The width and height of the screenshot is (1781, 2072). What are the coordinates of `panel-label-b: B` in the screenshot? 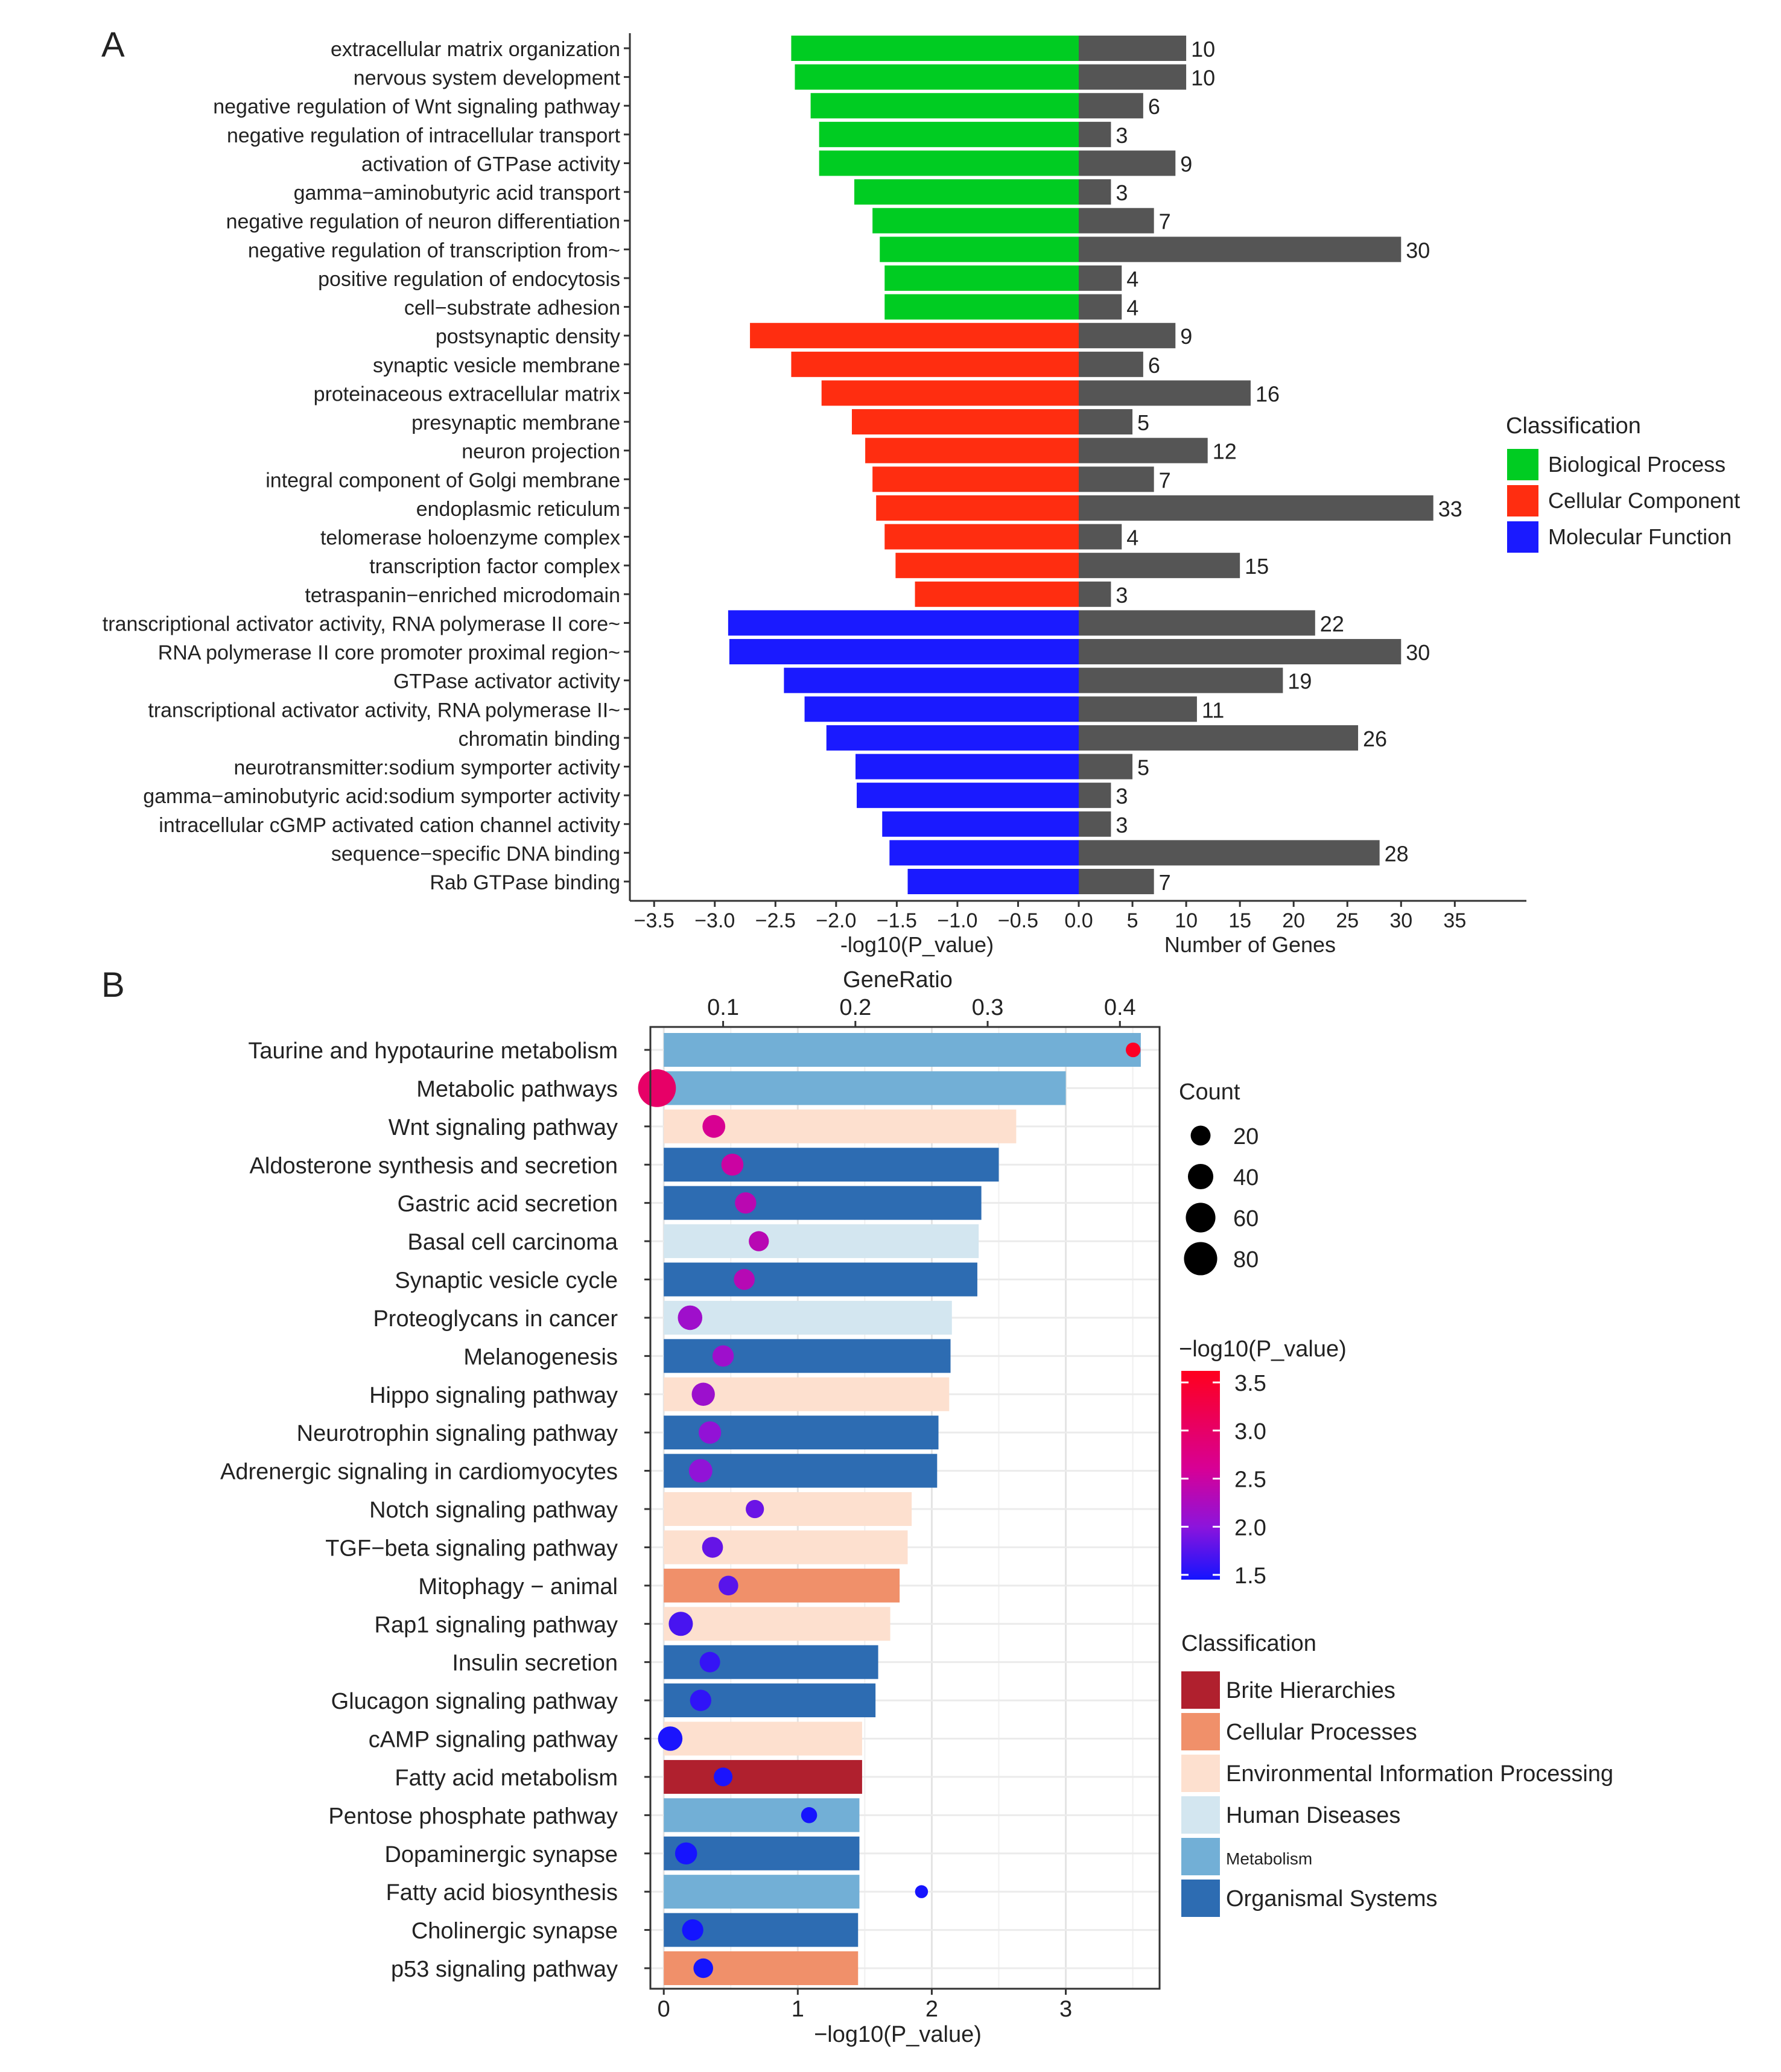 It's located at (113, 985).